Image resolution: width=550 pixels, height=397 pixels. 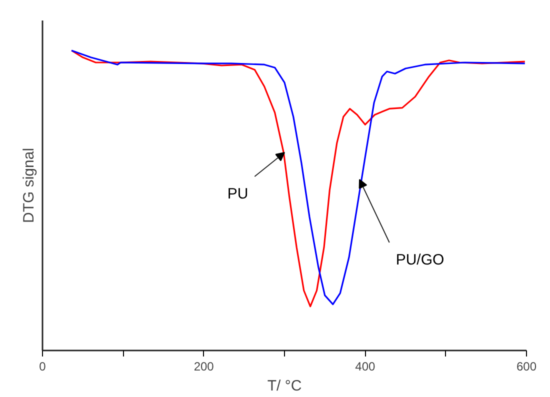 I want to click on x-tick-label: 0, so click(x=42, y=367).